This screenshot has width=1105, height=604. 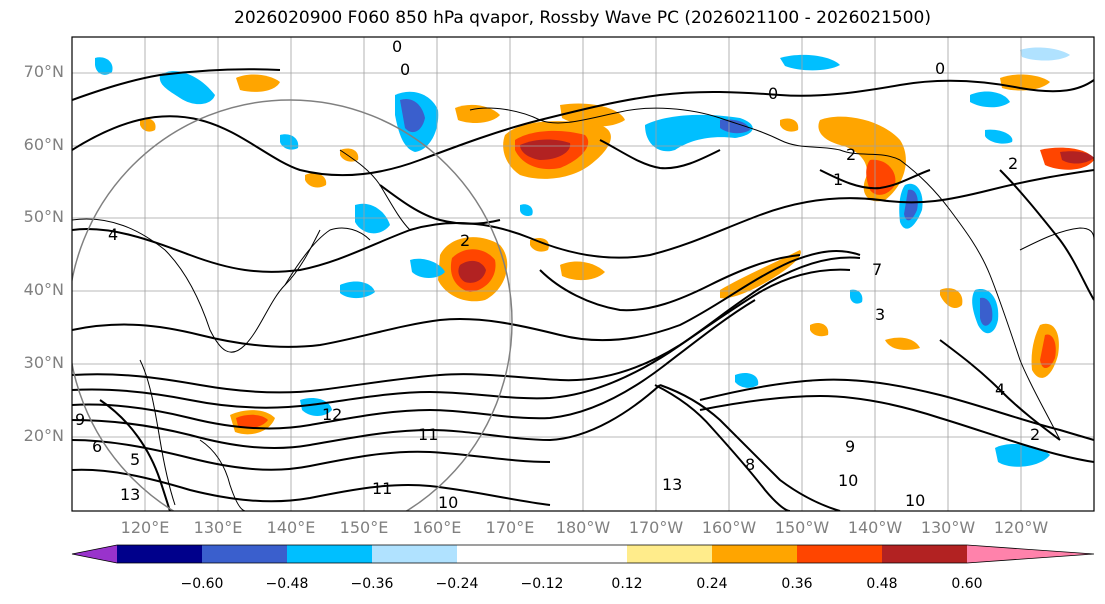 What do you see at coordinates (94, 554) in the screenshot?
I see `colorbar-extend-low` at bounding box center [94, 554].